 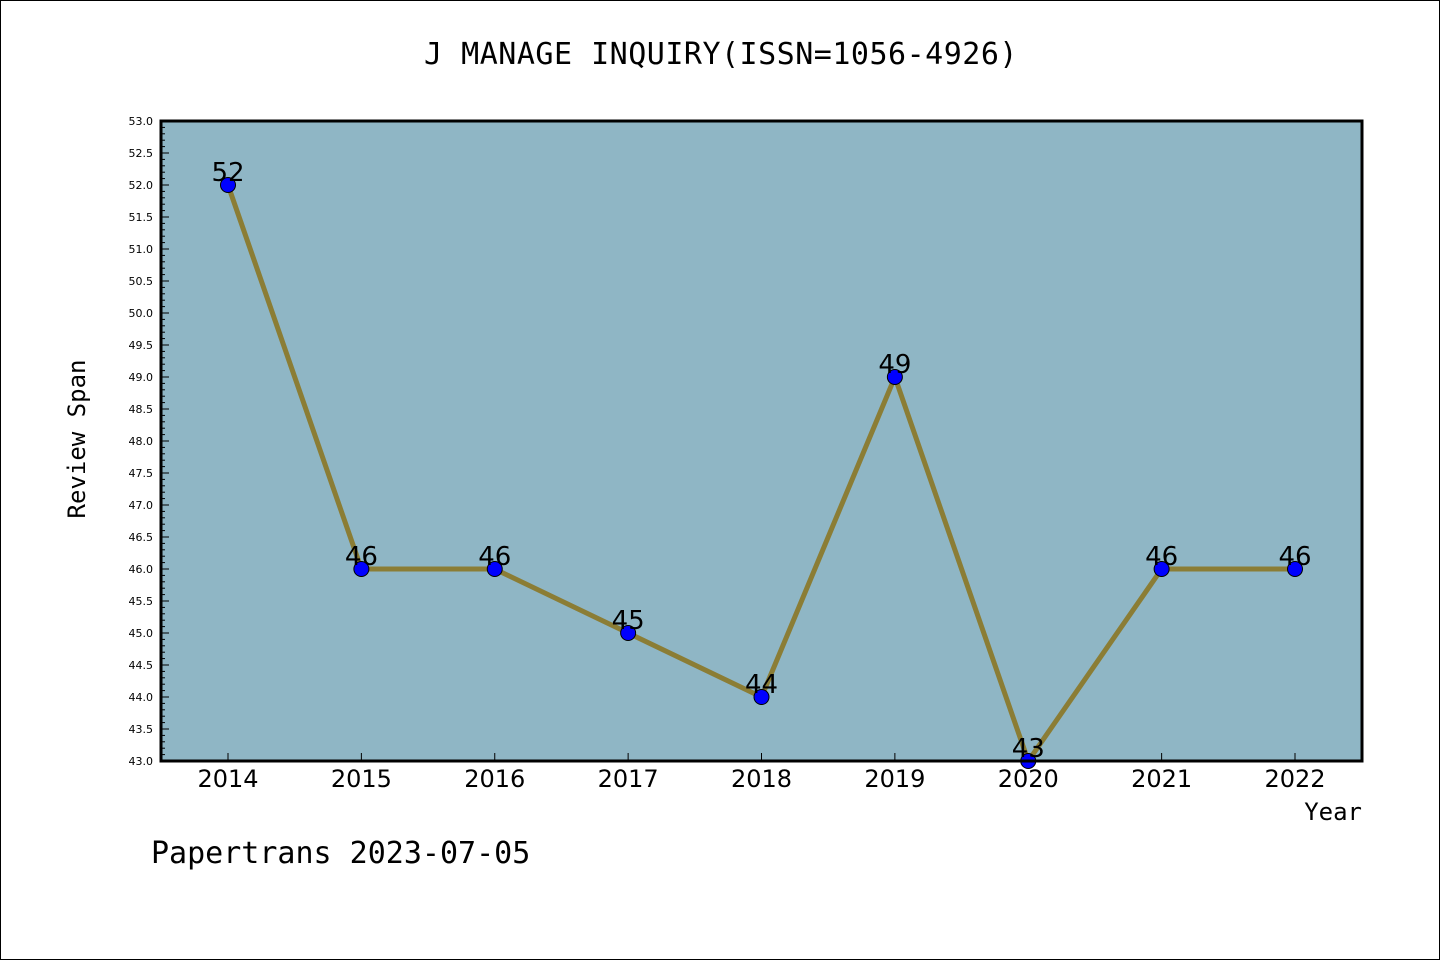 I want to click on y-tick-label: 52.5, so click(x=141, y=153).